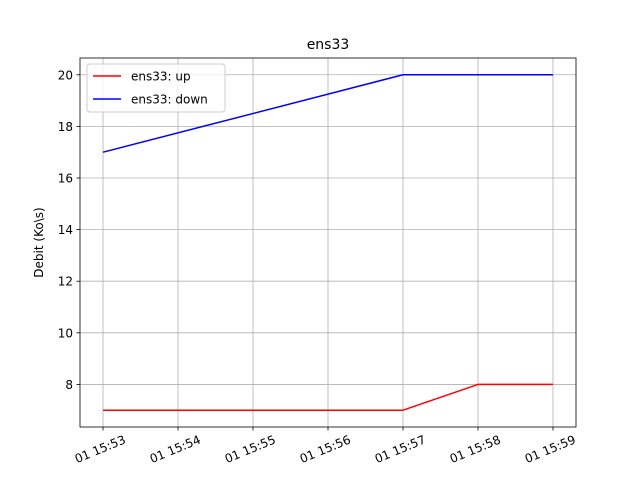 The image size is (640, 480). What do you see at coordinates (65, 127) in the screenshot?
I see `y-tick-label: 18` at bounding box center [65, 127].